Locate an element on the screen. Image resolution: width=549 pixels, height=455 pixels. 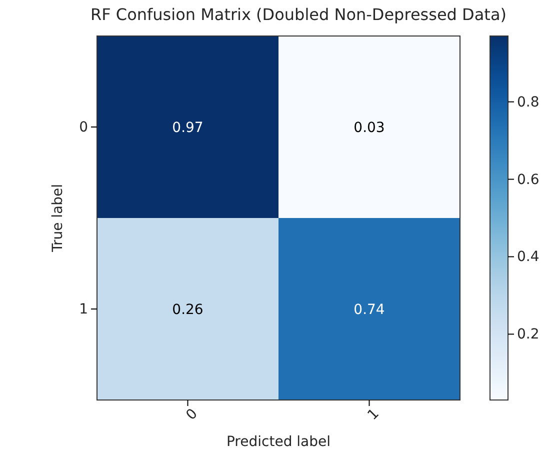
color-bar-label: 0.6 is located at coordinates (528, 180).